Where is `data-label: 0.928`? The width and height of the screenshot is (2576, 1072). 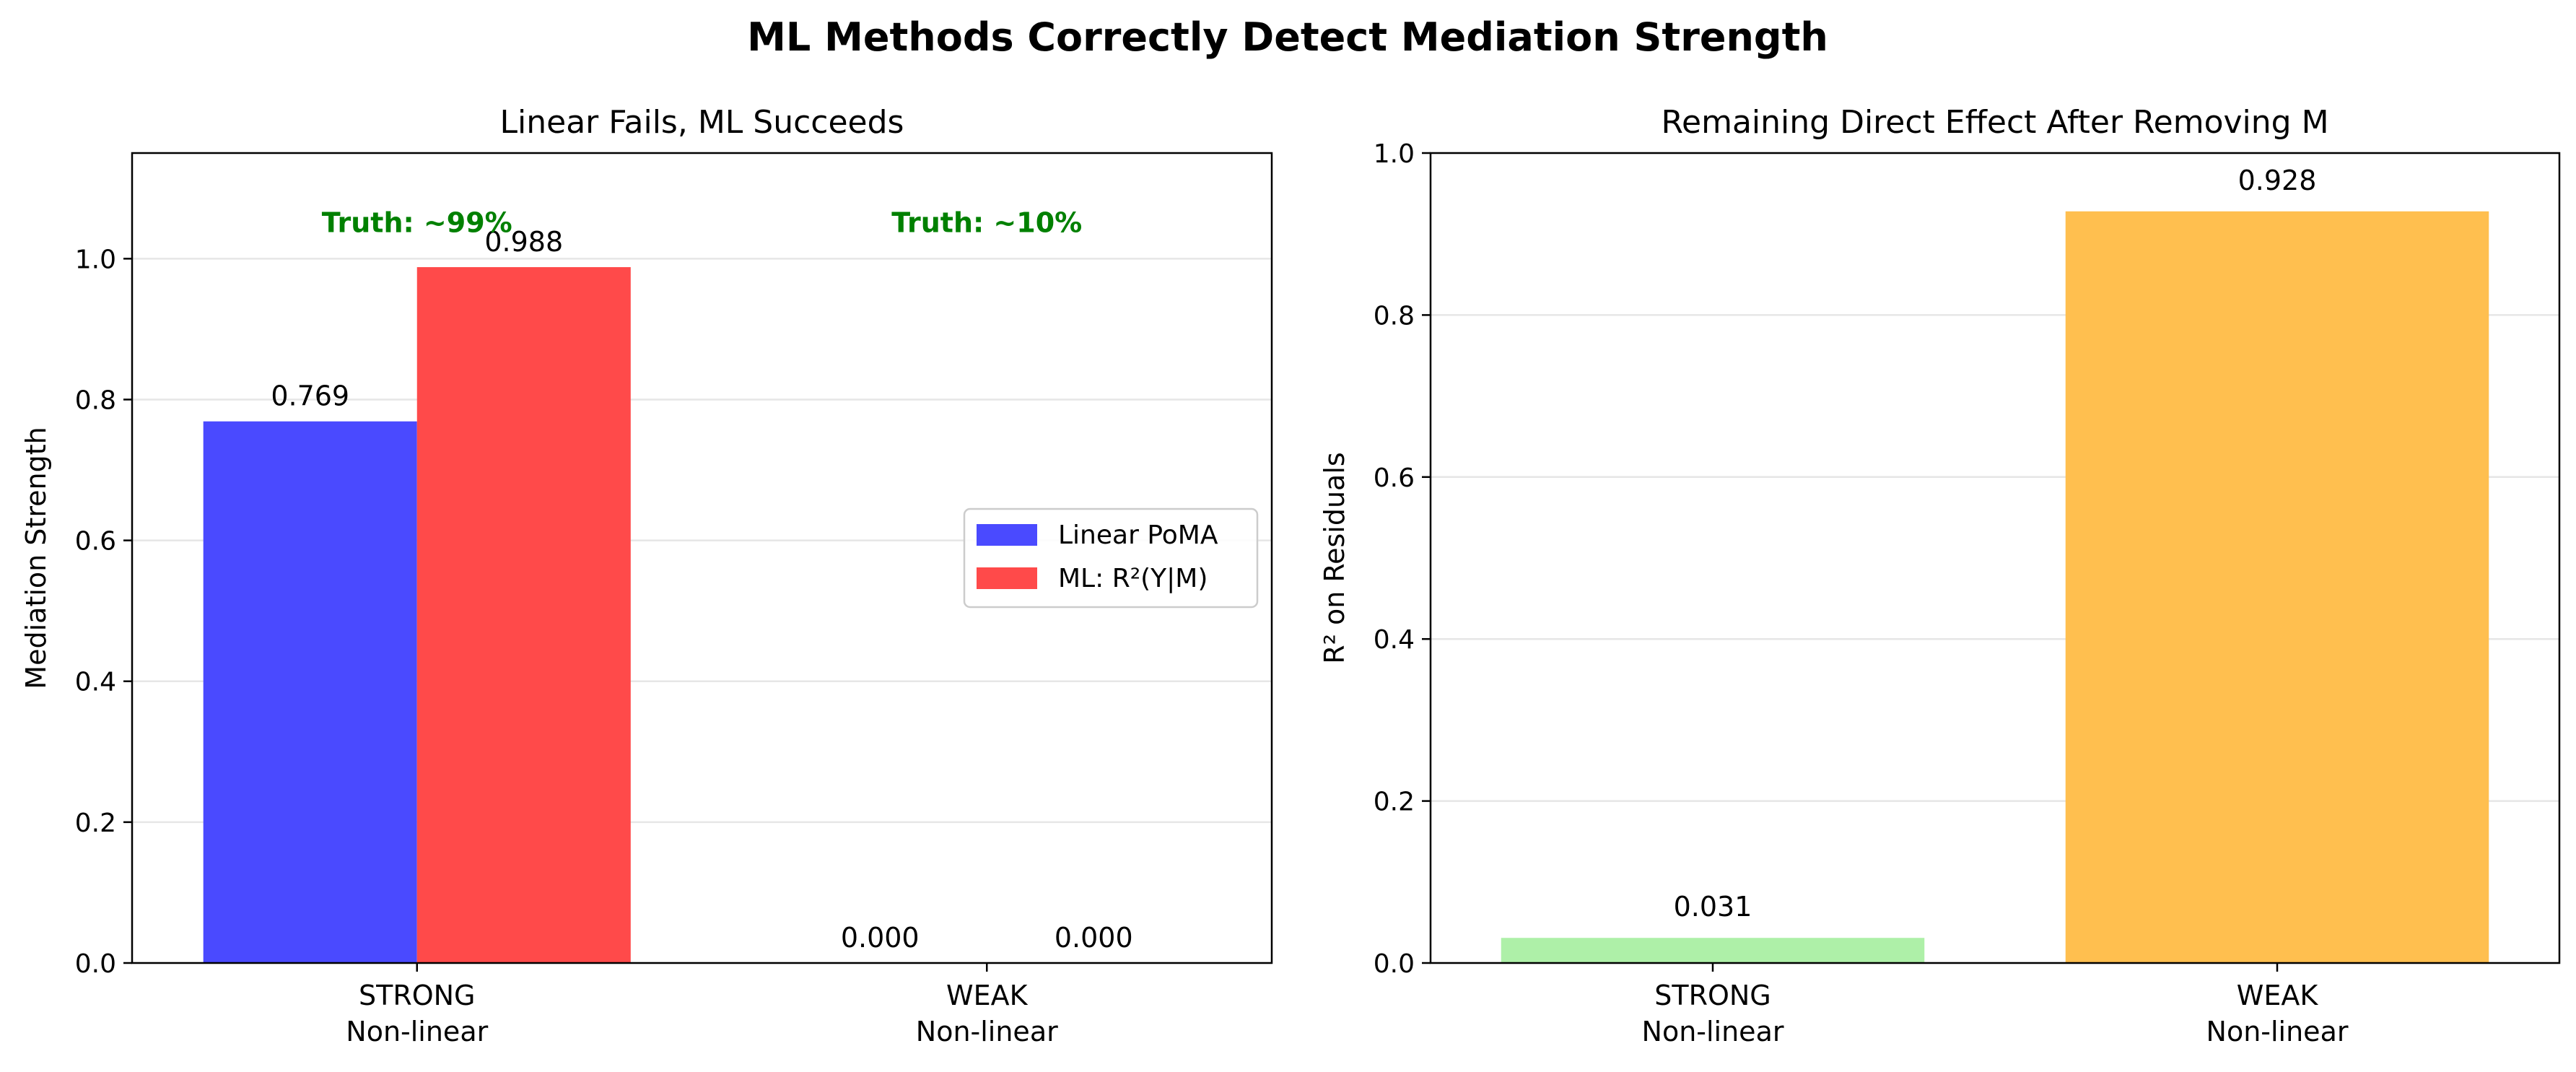
data-label: 0.928 is located at coordinates (2277, 180).